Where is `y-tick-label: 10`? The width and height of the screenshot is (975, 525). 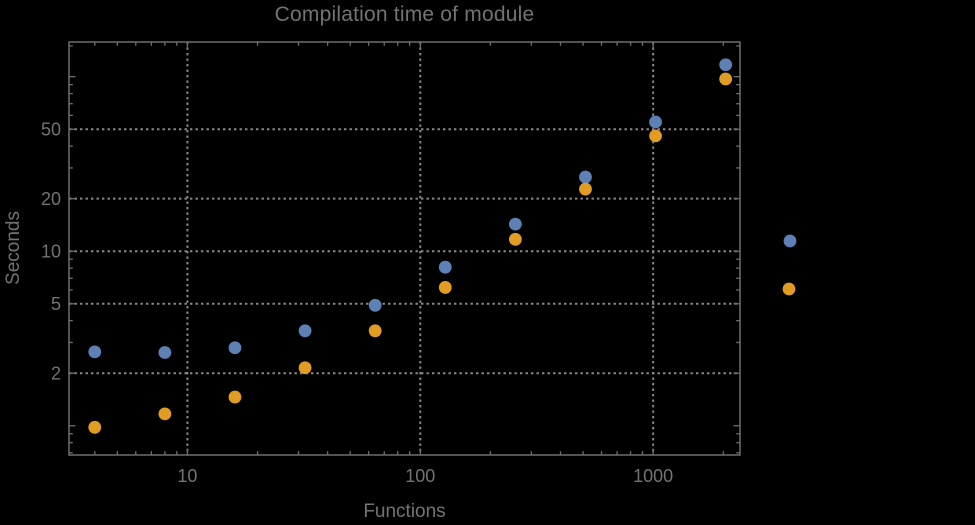 y-tick-label: 10 is located at coordinates (51, 252).